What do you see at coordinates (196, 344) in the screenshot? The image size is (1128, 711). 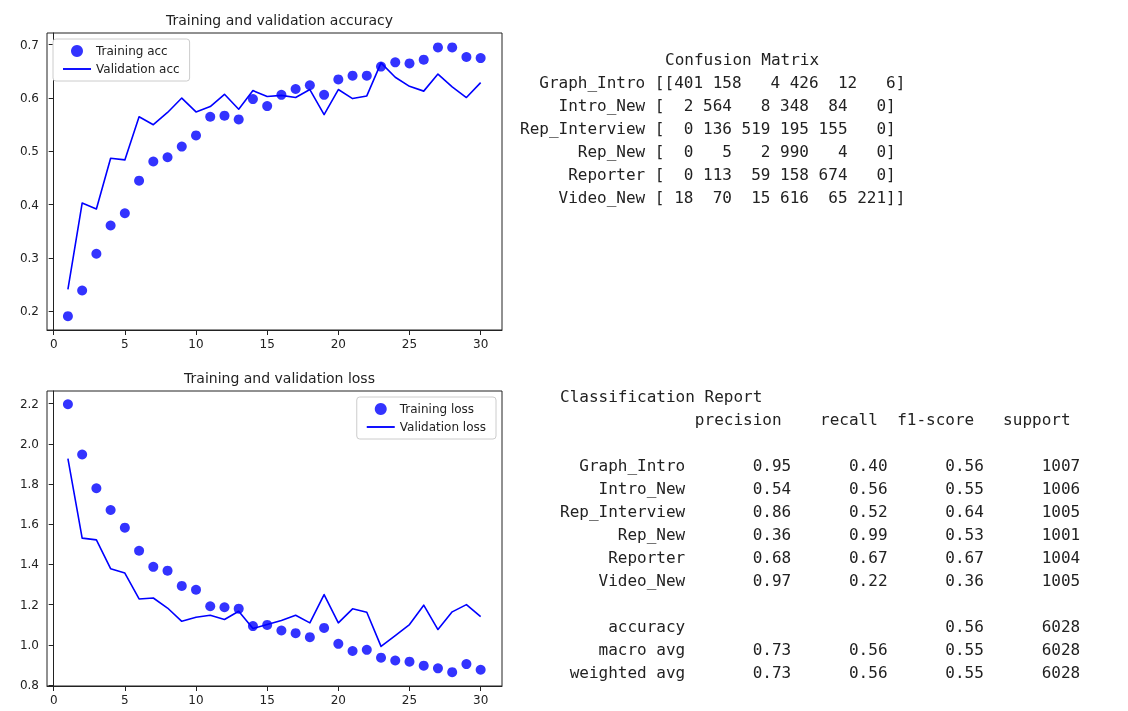 I see `x-tick-label: 10` at bounding box center [196, 344].